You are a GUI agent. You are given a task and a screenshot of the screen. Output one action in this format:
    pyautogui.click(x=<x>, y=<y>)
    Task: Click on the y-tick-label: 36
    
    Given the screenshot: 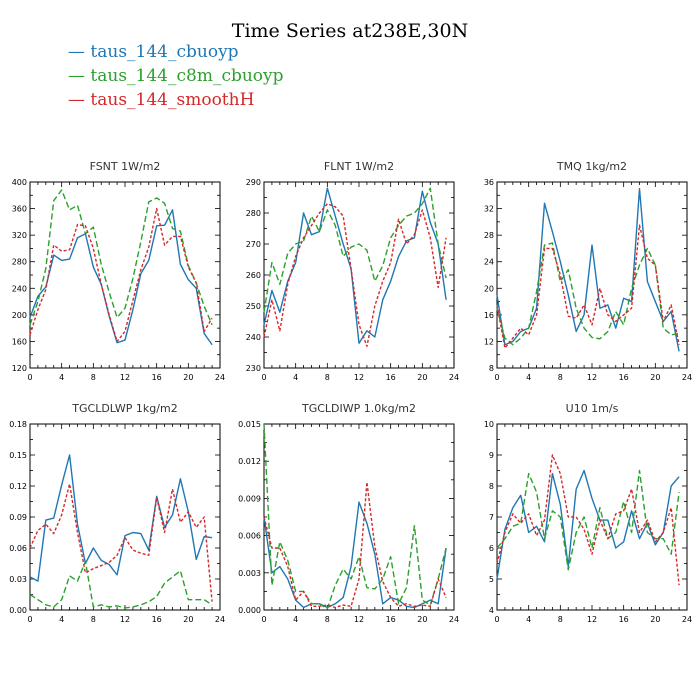 What is the action you would take?
    pyautogui.click(x=489, y=182)
    